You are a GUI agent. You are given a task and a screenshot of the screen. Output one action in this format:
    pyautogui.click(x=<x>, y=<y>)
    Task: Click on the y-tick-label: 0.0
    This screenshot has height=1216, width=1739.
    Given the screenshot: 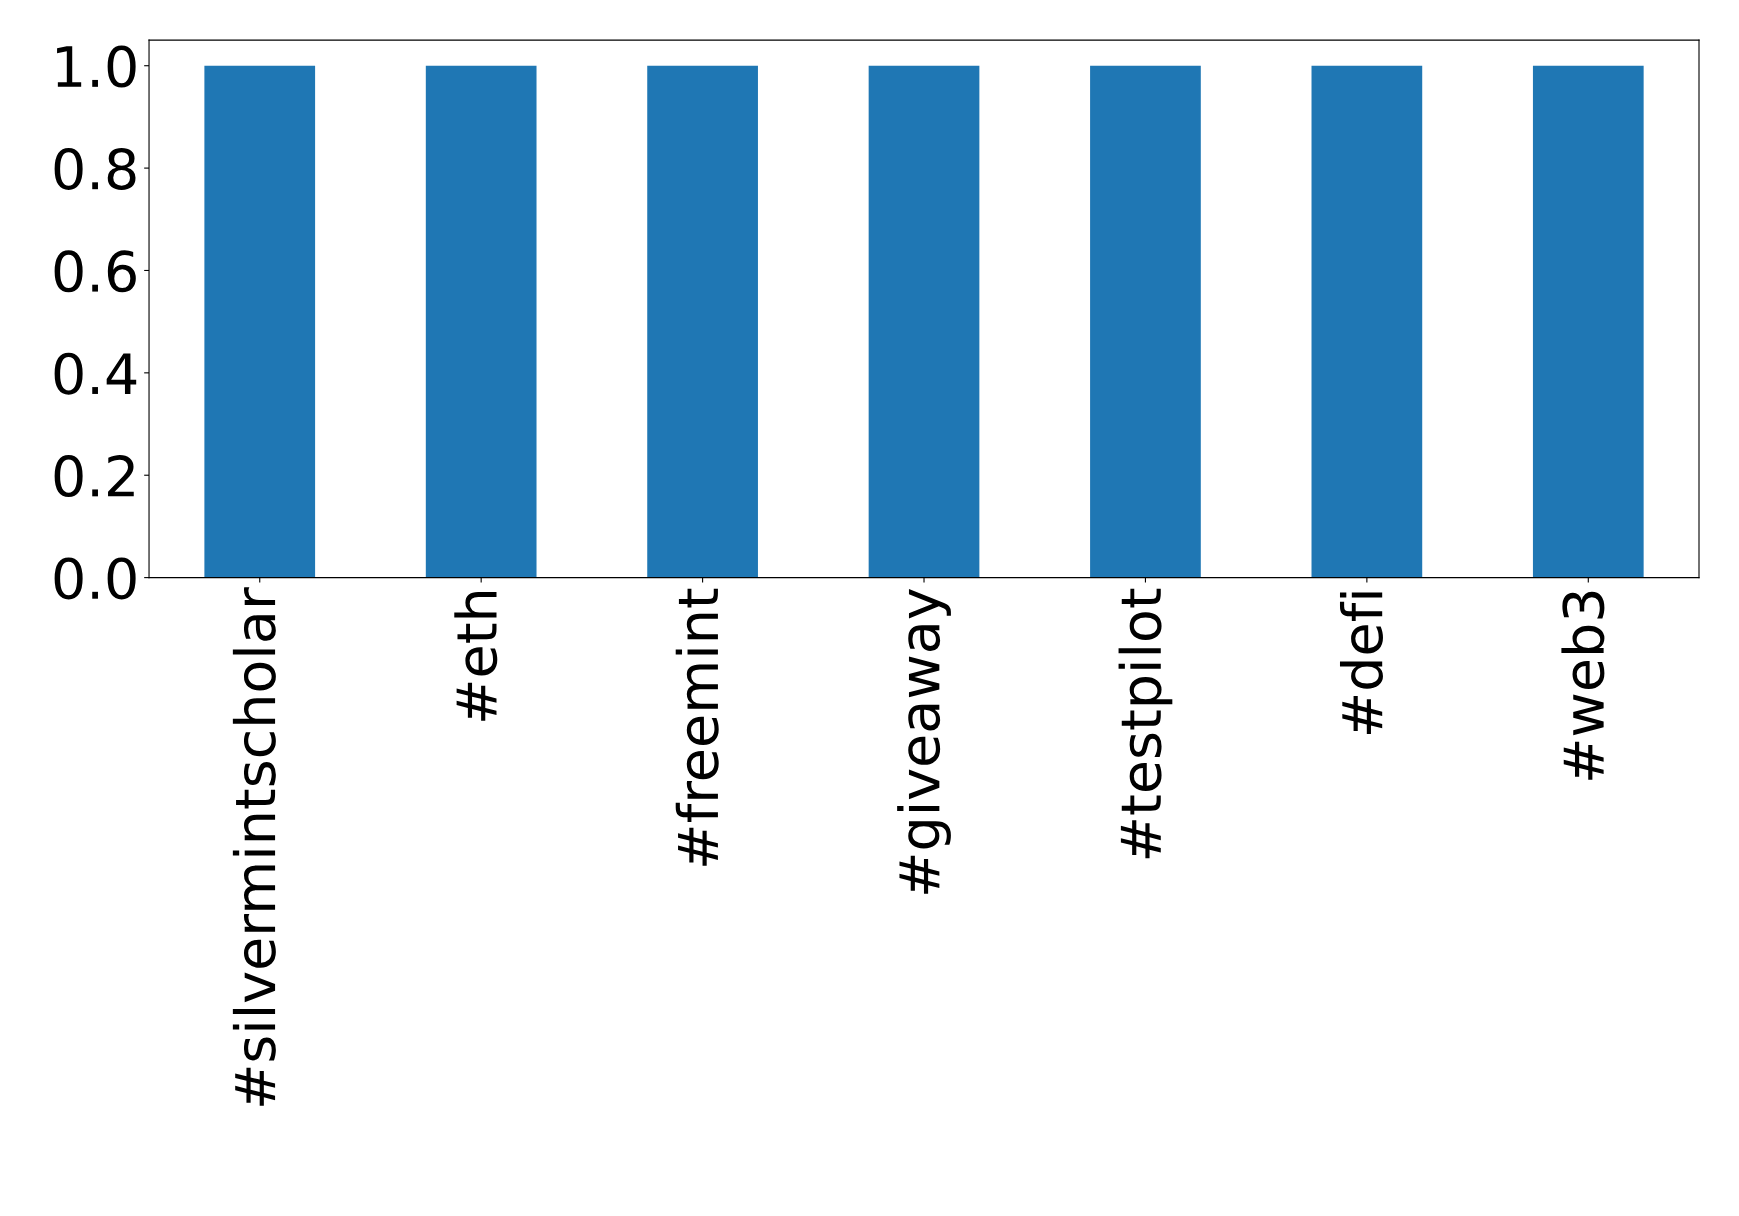 What is the action you would take?
    pyautogui.click(x=95, y=578)
    